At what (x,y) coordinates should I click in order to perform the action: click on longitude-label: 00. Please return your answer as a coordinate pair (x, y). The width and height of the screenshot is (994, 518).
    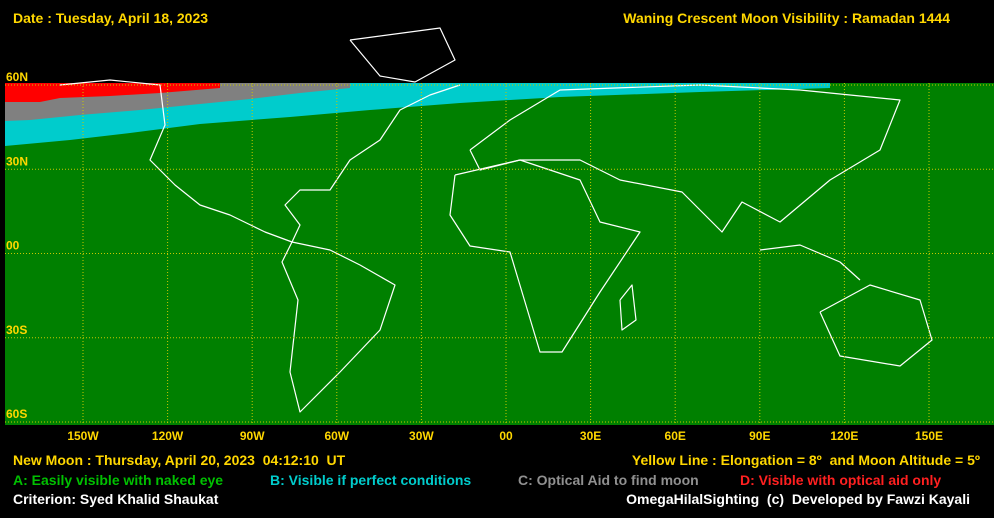
    Looking at the image, I should click on (506, 436).